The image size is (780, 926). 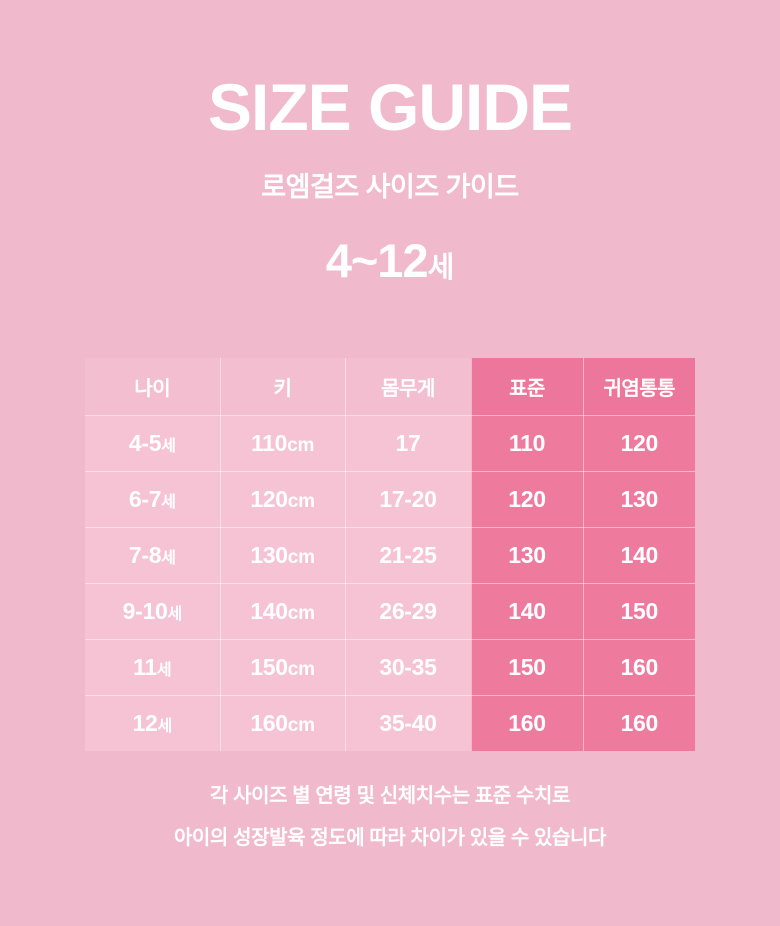 What do you see at coordinates (390, 107) in the screenshot?
I see `page-title: SIZE GUIDE` at bounding box center [390, 107].